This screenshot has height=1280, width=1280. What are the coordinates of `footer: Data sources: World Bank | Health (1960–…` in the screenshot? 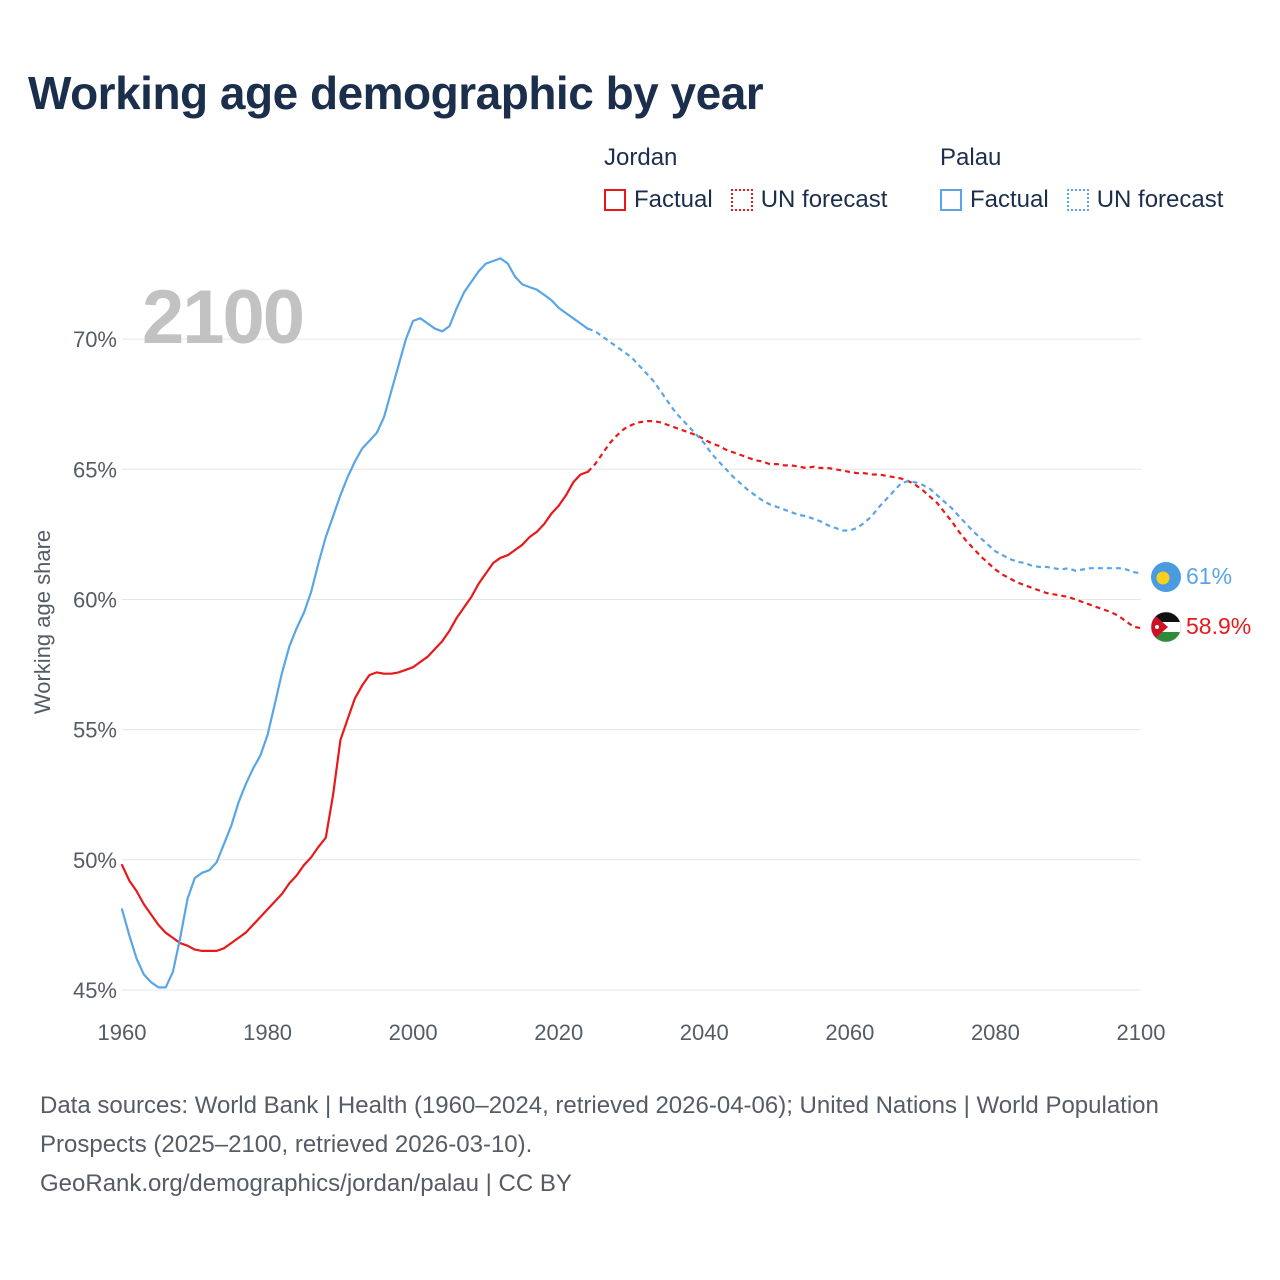 It's located at (640, 1144).